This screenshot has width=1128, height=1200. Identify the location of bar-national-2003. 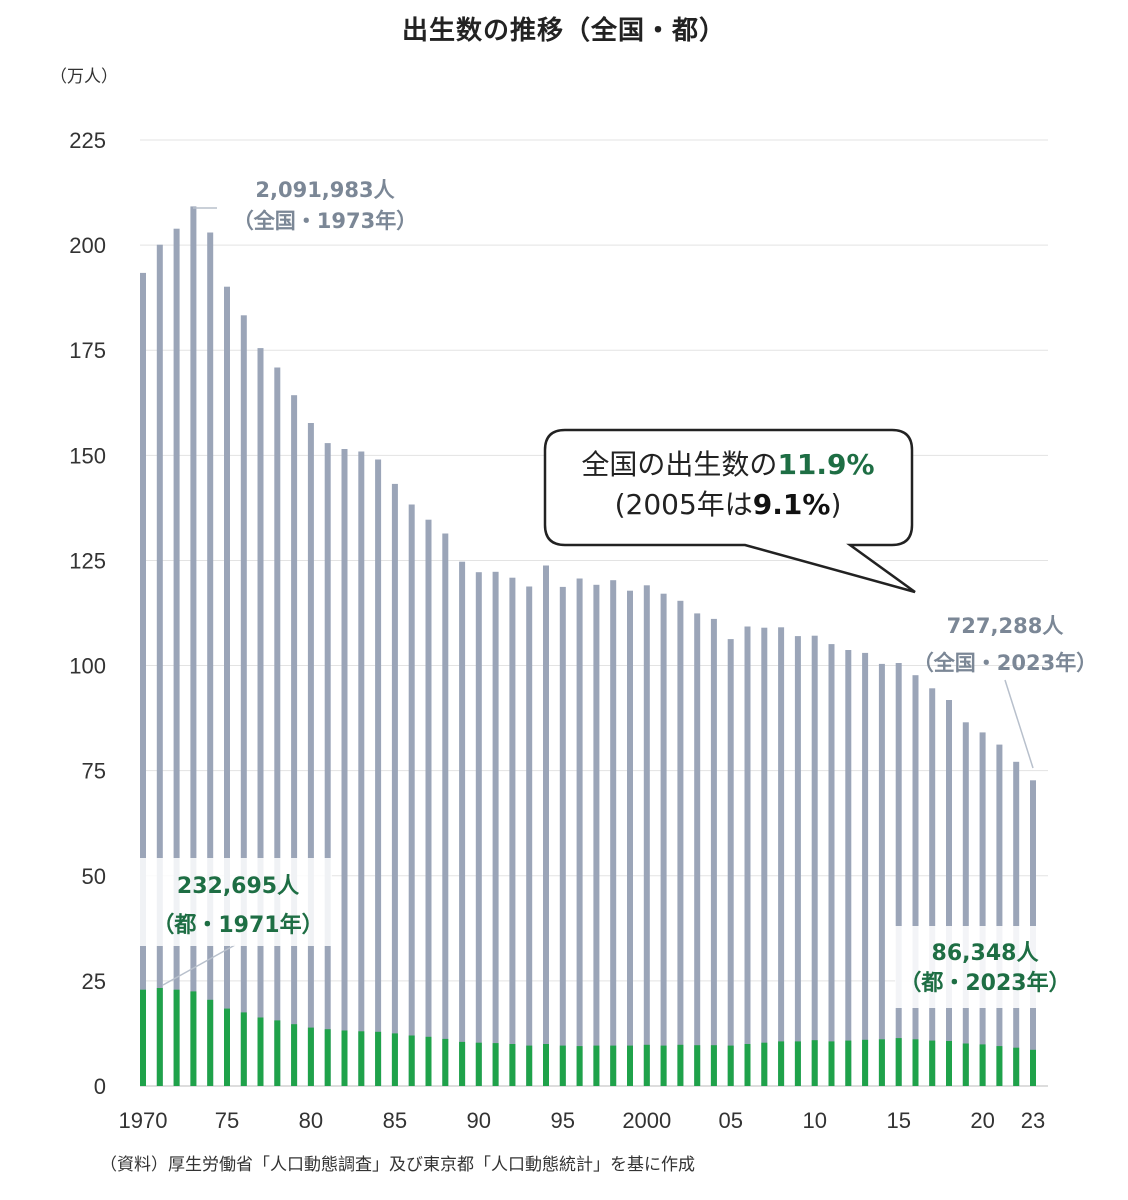
(697, 849).